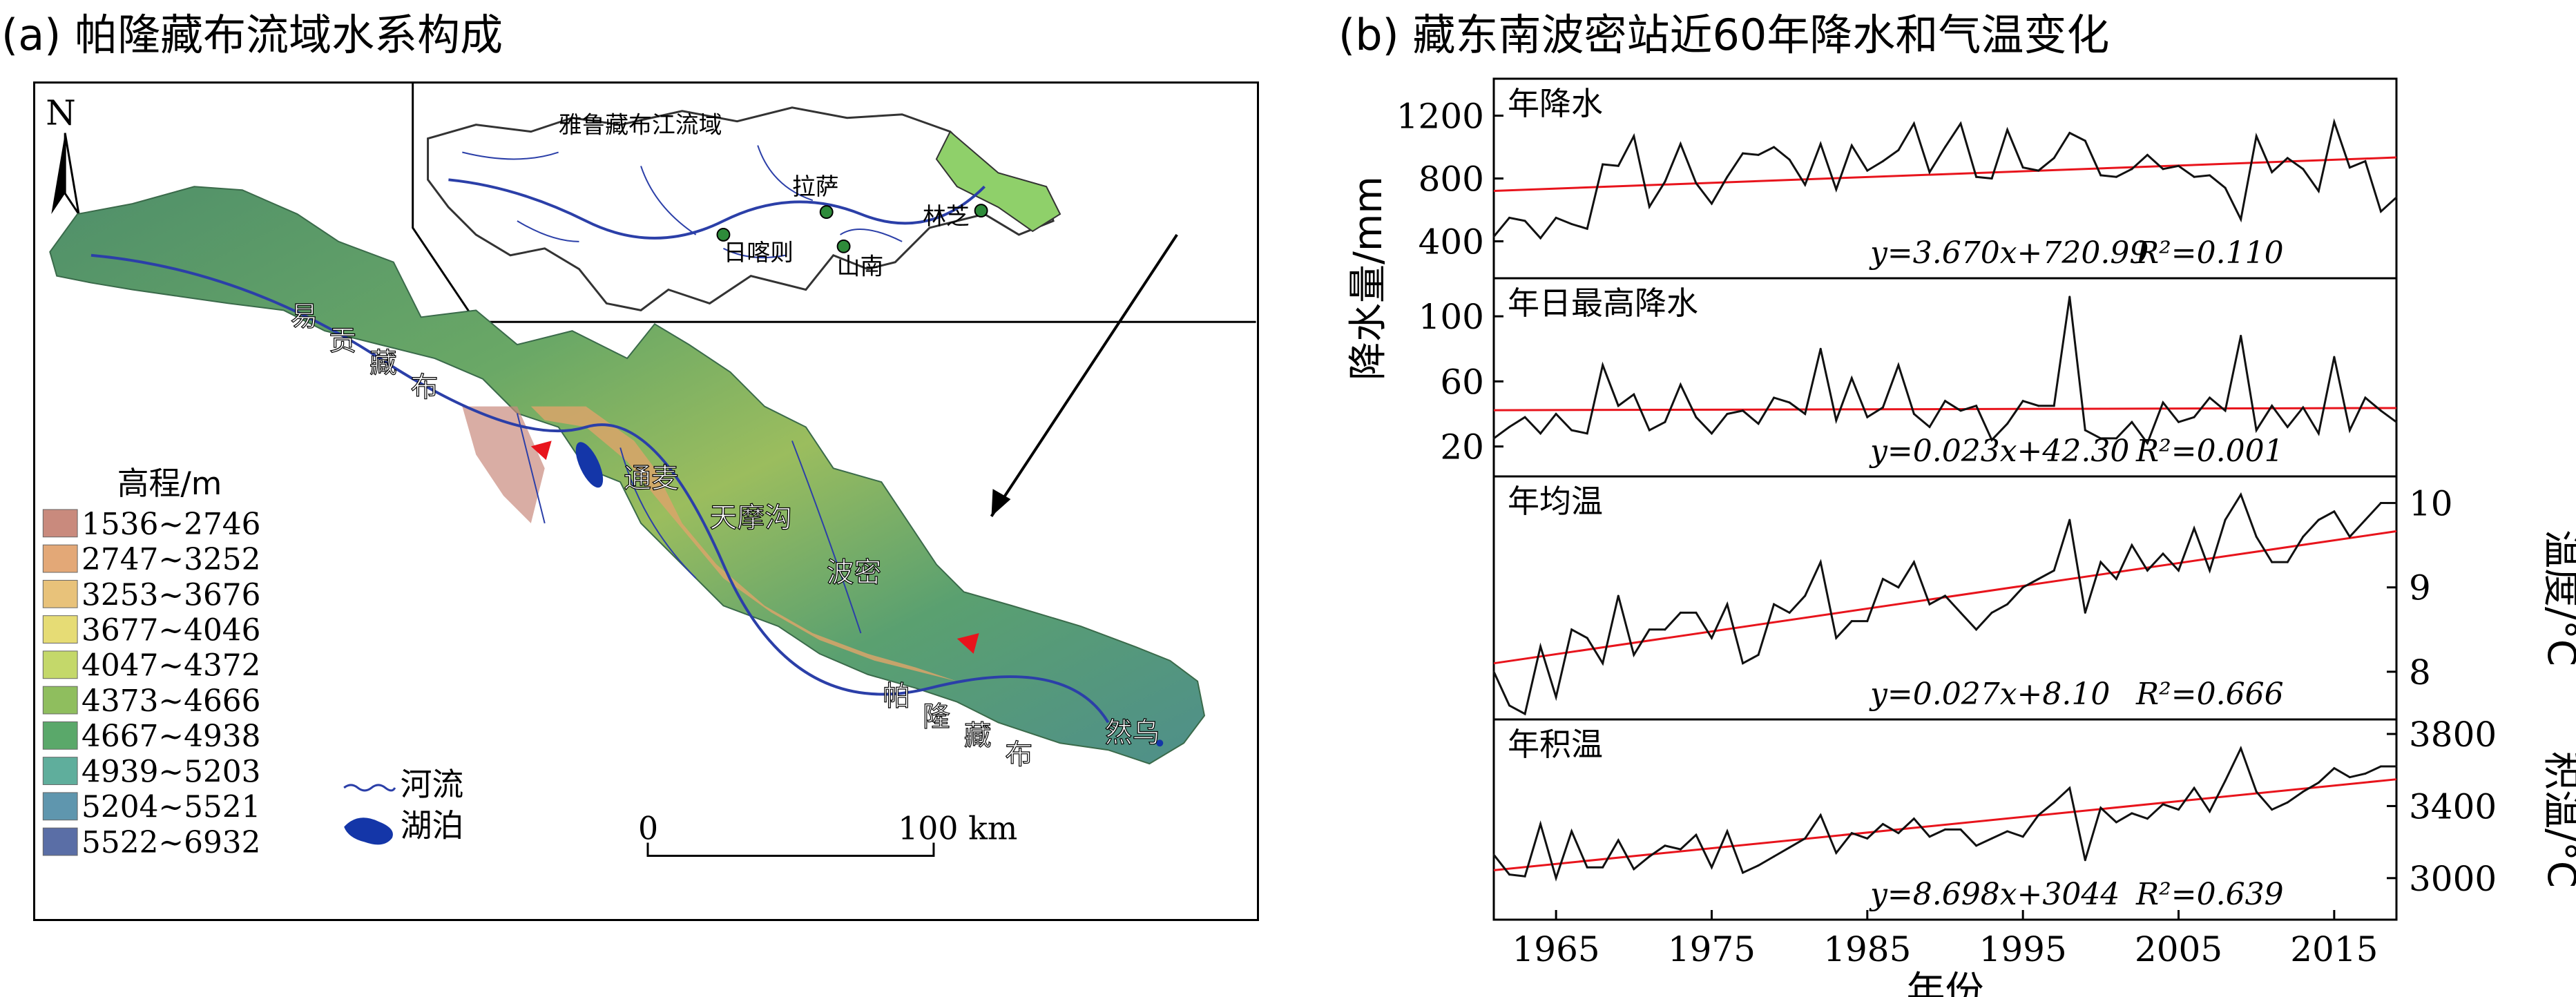 The width and height of the screenshot is (2576, 997). Describe the element at coordinates (1462, 382) in the screenshot. I see `ytick-label-1-1: 60` at that location.